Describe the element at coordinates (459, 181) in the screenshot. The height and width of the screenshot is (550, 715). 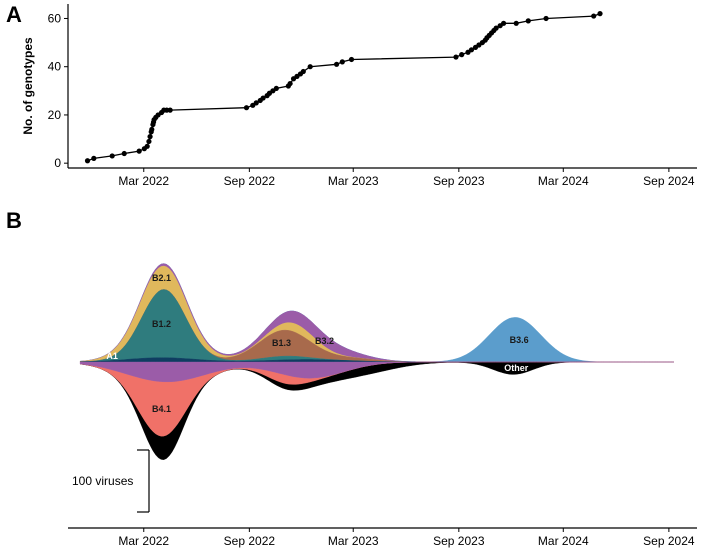
I see `panel-a-x-tick-label: Sep 2023` at that location.